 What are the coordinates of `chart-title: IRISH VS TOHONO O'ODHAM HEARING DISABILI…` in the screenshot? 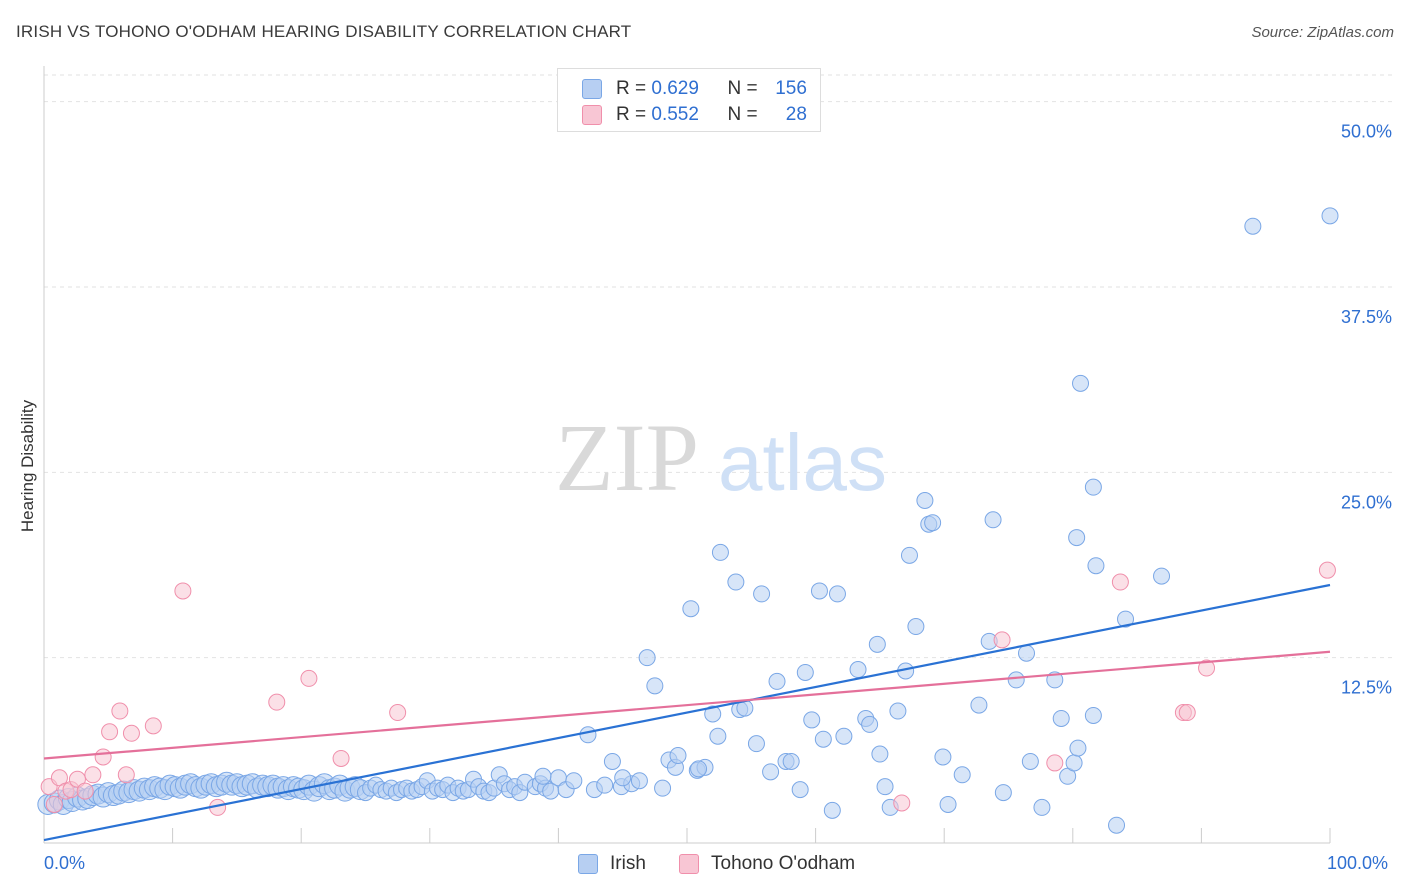 It's located at (324, 31).